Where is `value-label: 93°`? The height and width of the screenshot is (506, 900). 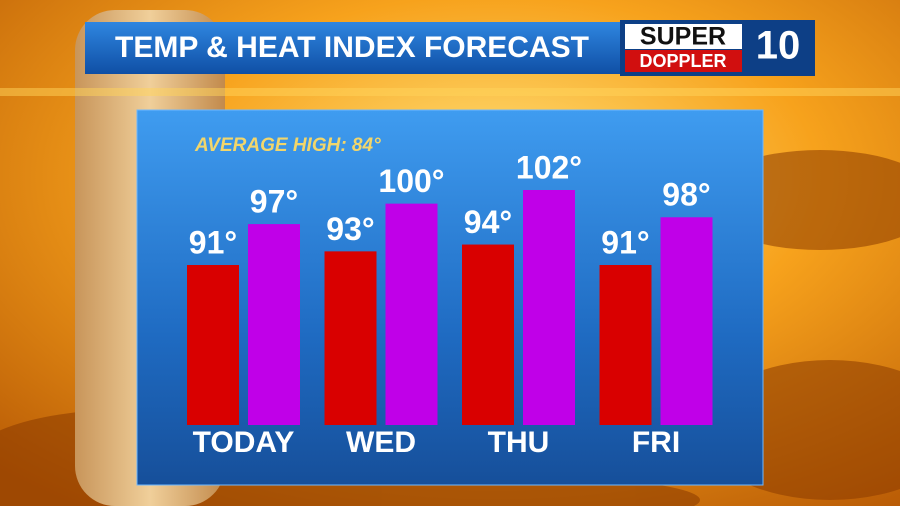 value-label: 93° is located at coordinates (350, 229).